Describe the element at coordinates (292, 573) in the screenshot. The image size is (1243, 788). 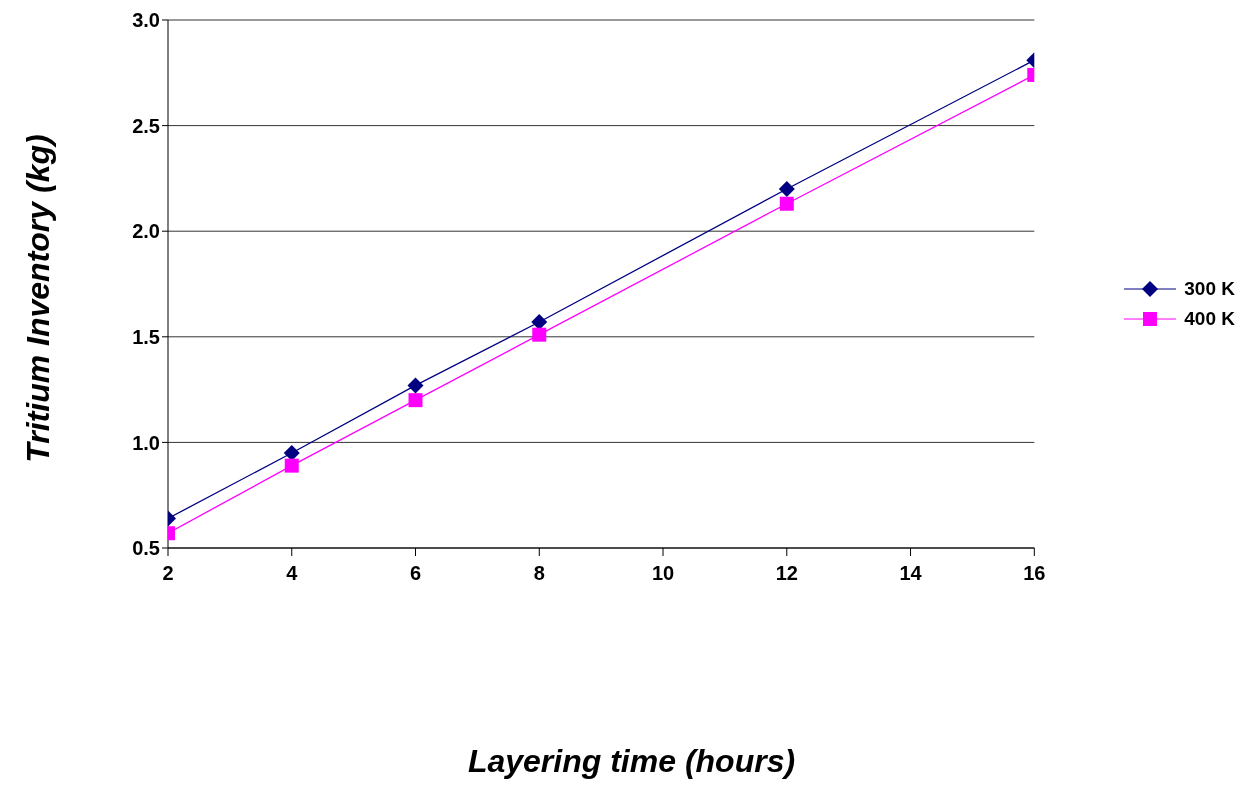
I see `x-tick-label: 4` at that location.